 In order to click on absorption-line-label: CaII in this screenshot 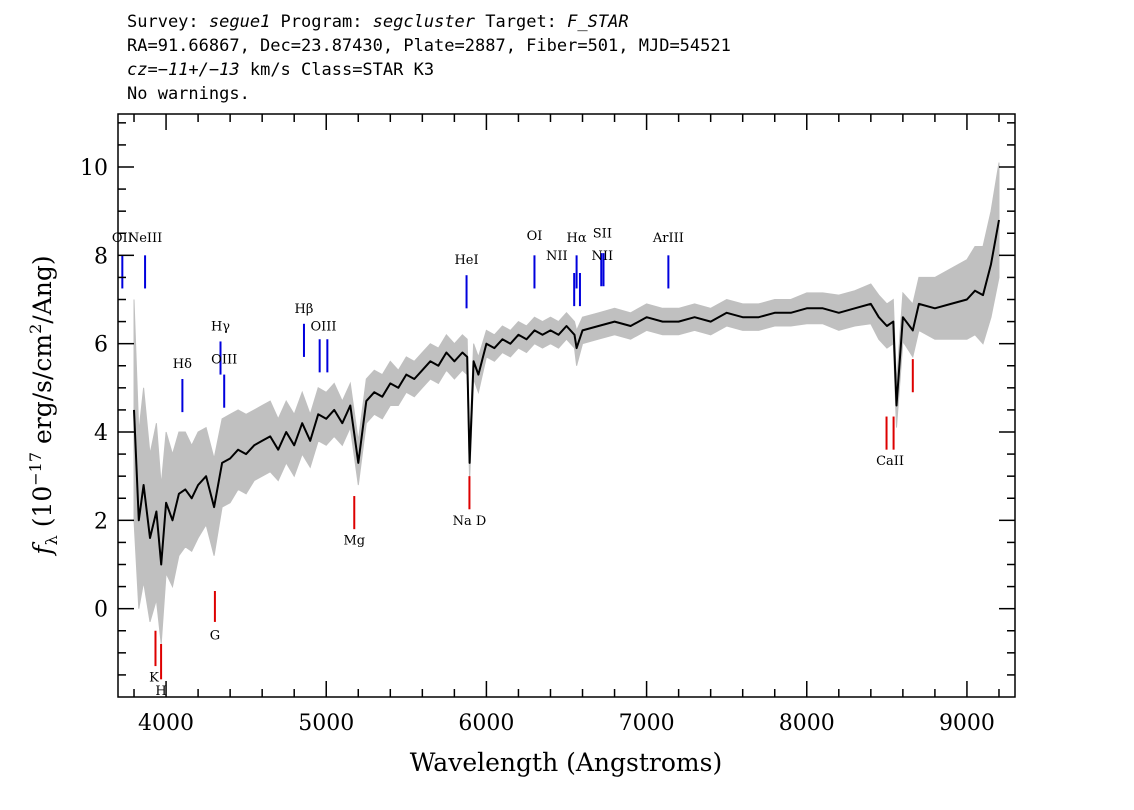, I will do `click(890, 461)`.